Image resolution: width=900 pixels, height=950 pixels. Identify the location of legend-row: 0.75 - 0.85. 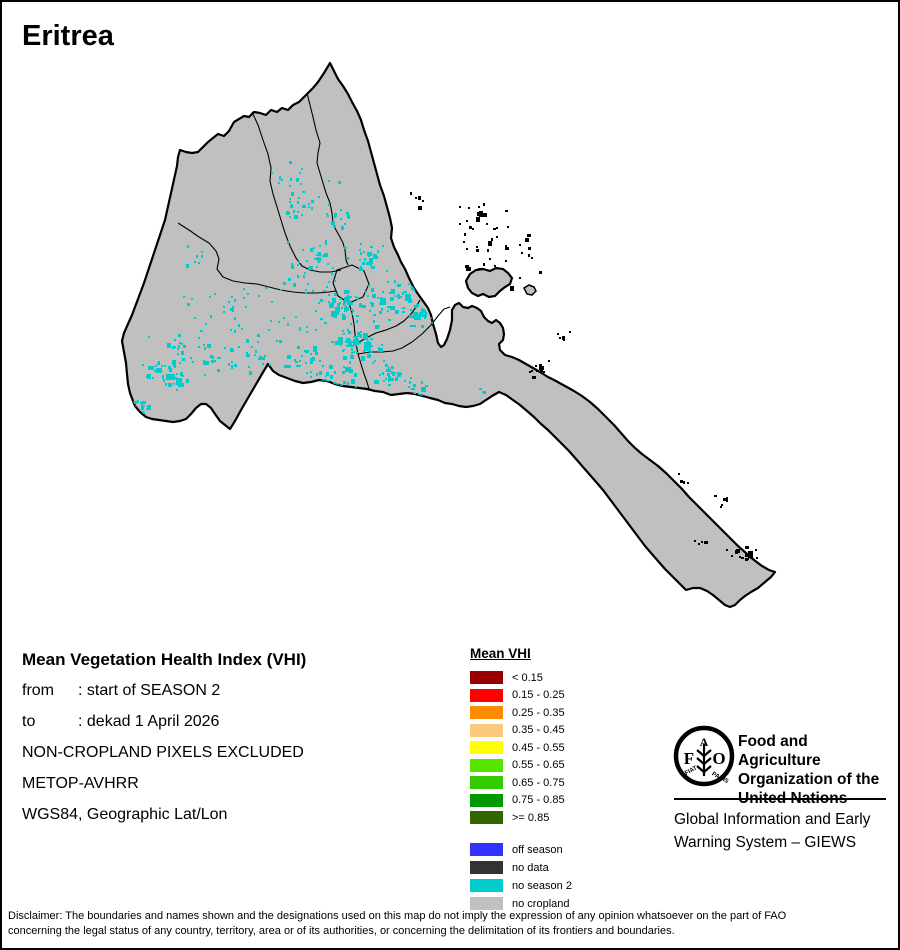
(555, 801).